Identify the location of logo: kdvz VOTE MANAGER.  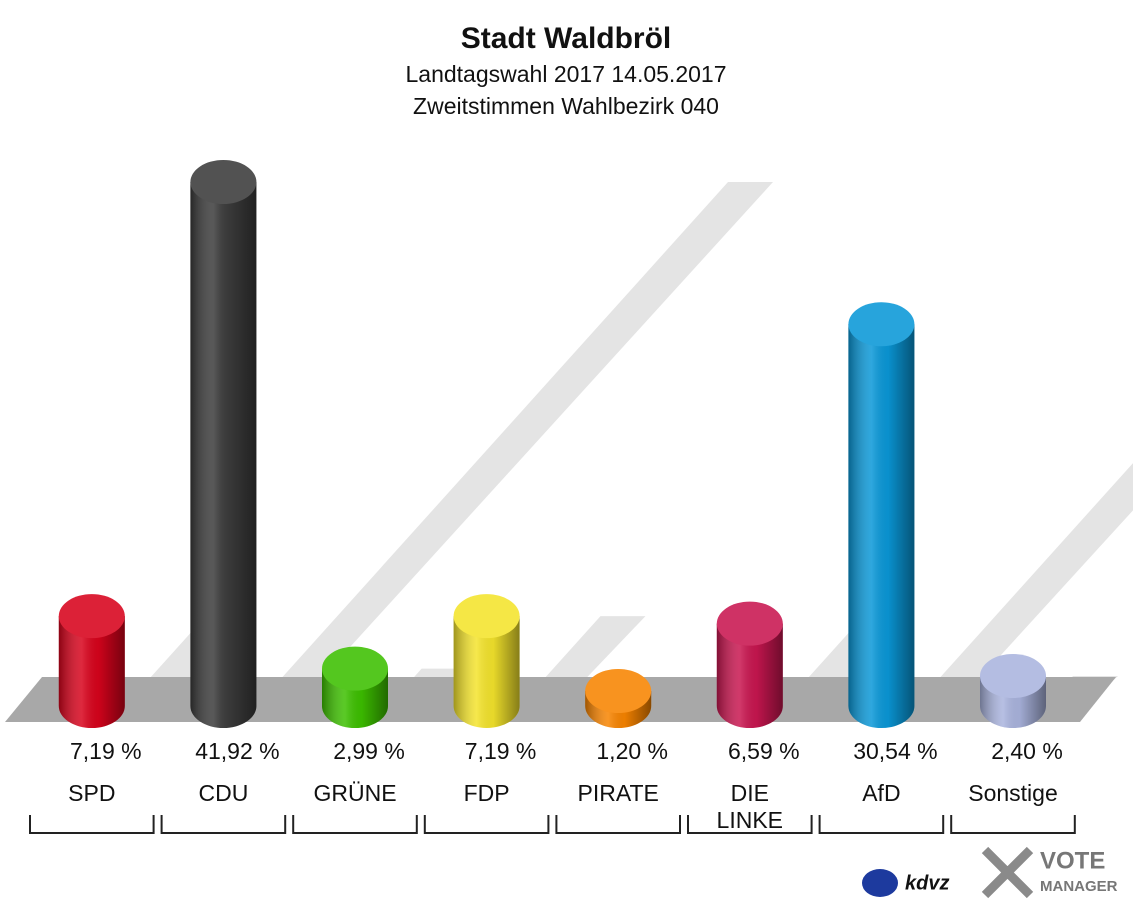
(990, 872).